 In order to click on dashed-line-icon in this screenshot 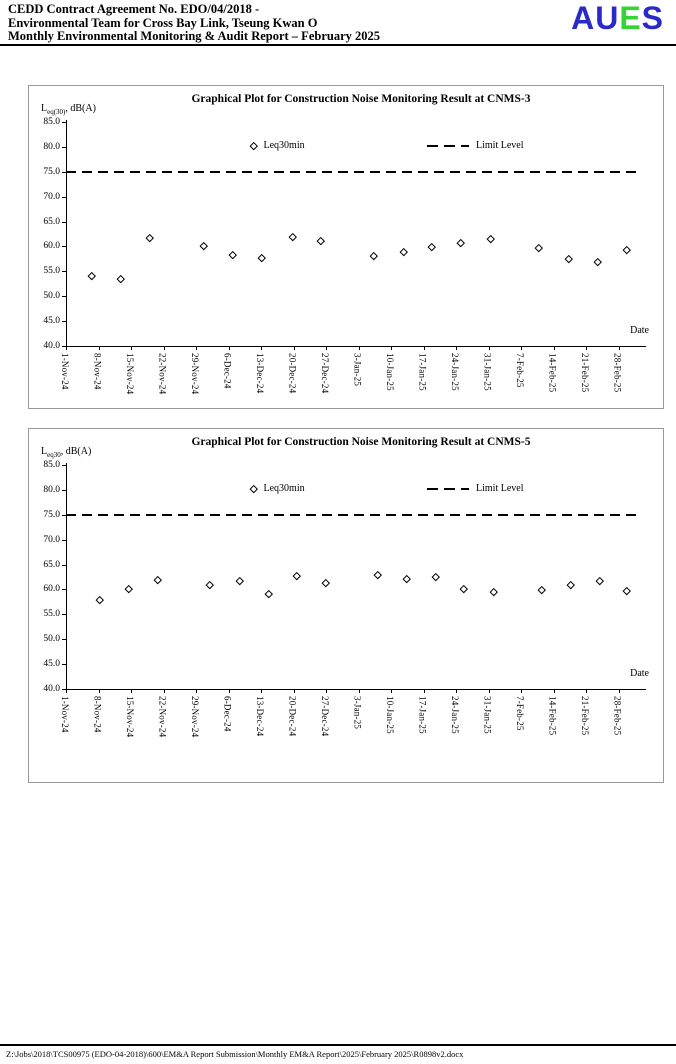, I will do `click(448, 488)`.